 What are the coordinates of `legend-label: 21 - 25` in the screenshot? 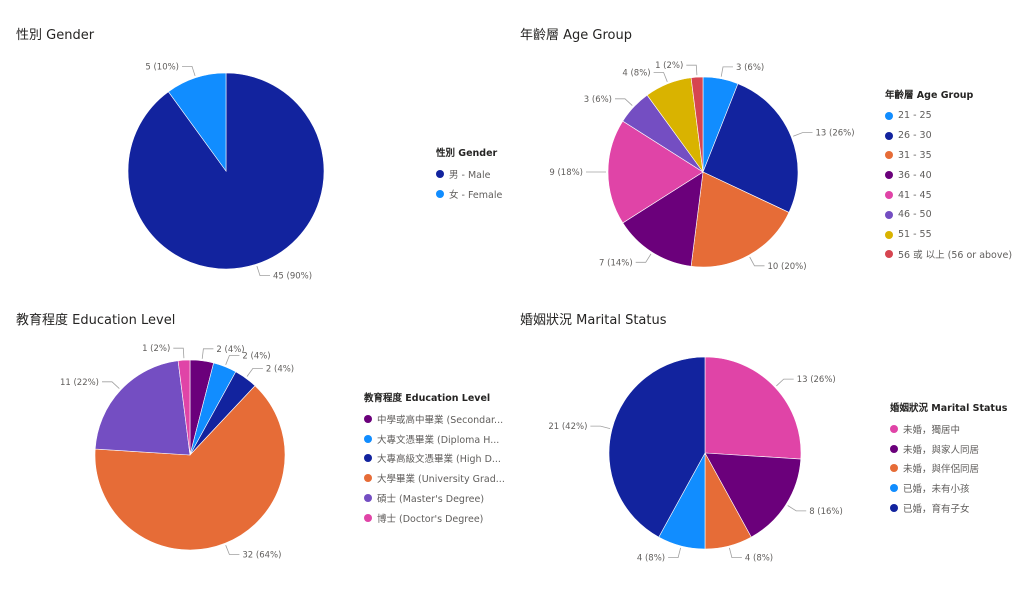 It's located at (915, 116).